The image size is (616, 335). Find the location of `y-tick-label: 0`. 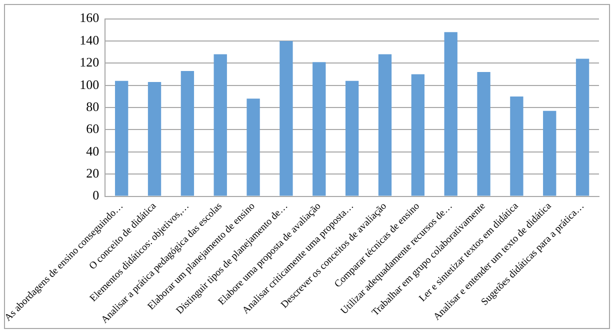

y-tick-label: 0 is located at coordinates (96, 195).